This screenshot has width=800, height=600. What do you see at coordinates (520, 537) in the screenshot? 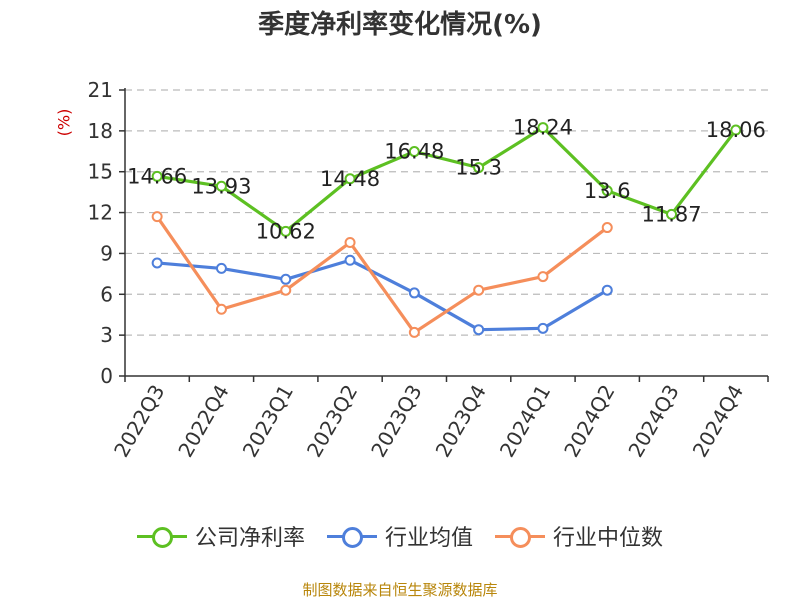
I see `legend-swatch-industry-median` at bounding box center [520, 537].